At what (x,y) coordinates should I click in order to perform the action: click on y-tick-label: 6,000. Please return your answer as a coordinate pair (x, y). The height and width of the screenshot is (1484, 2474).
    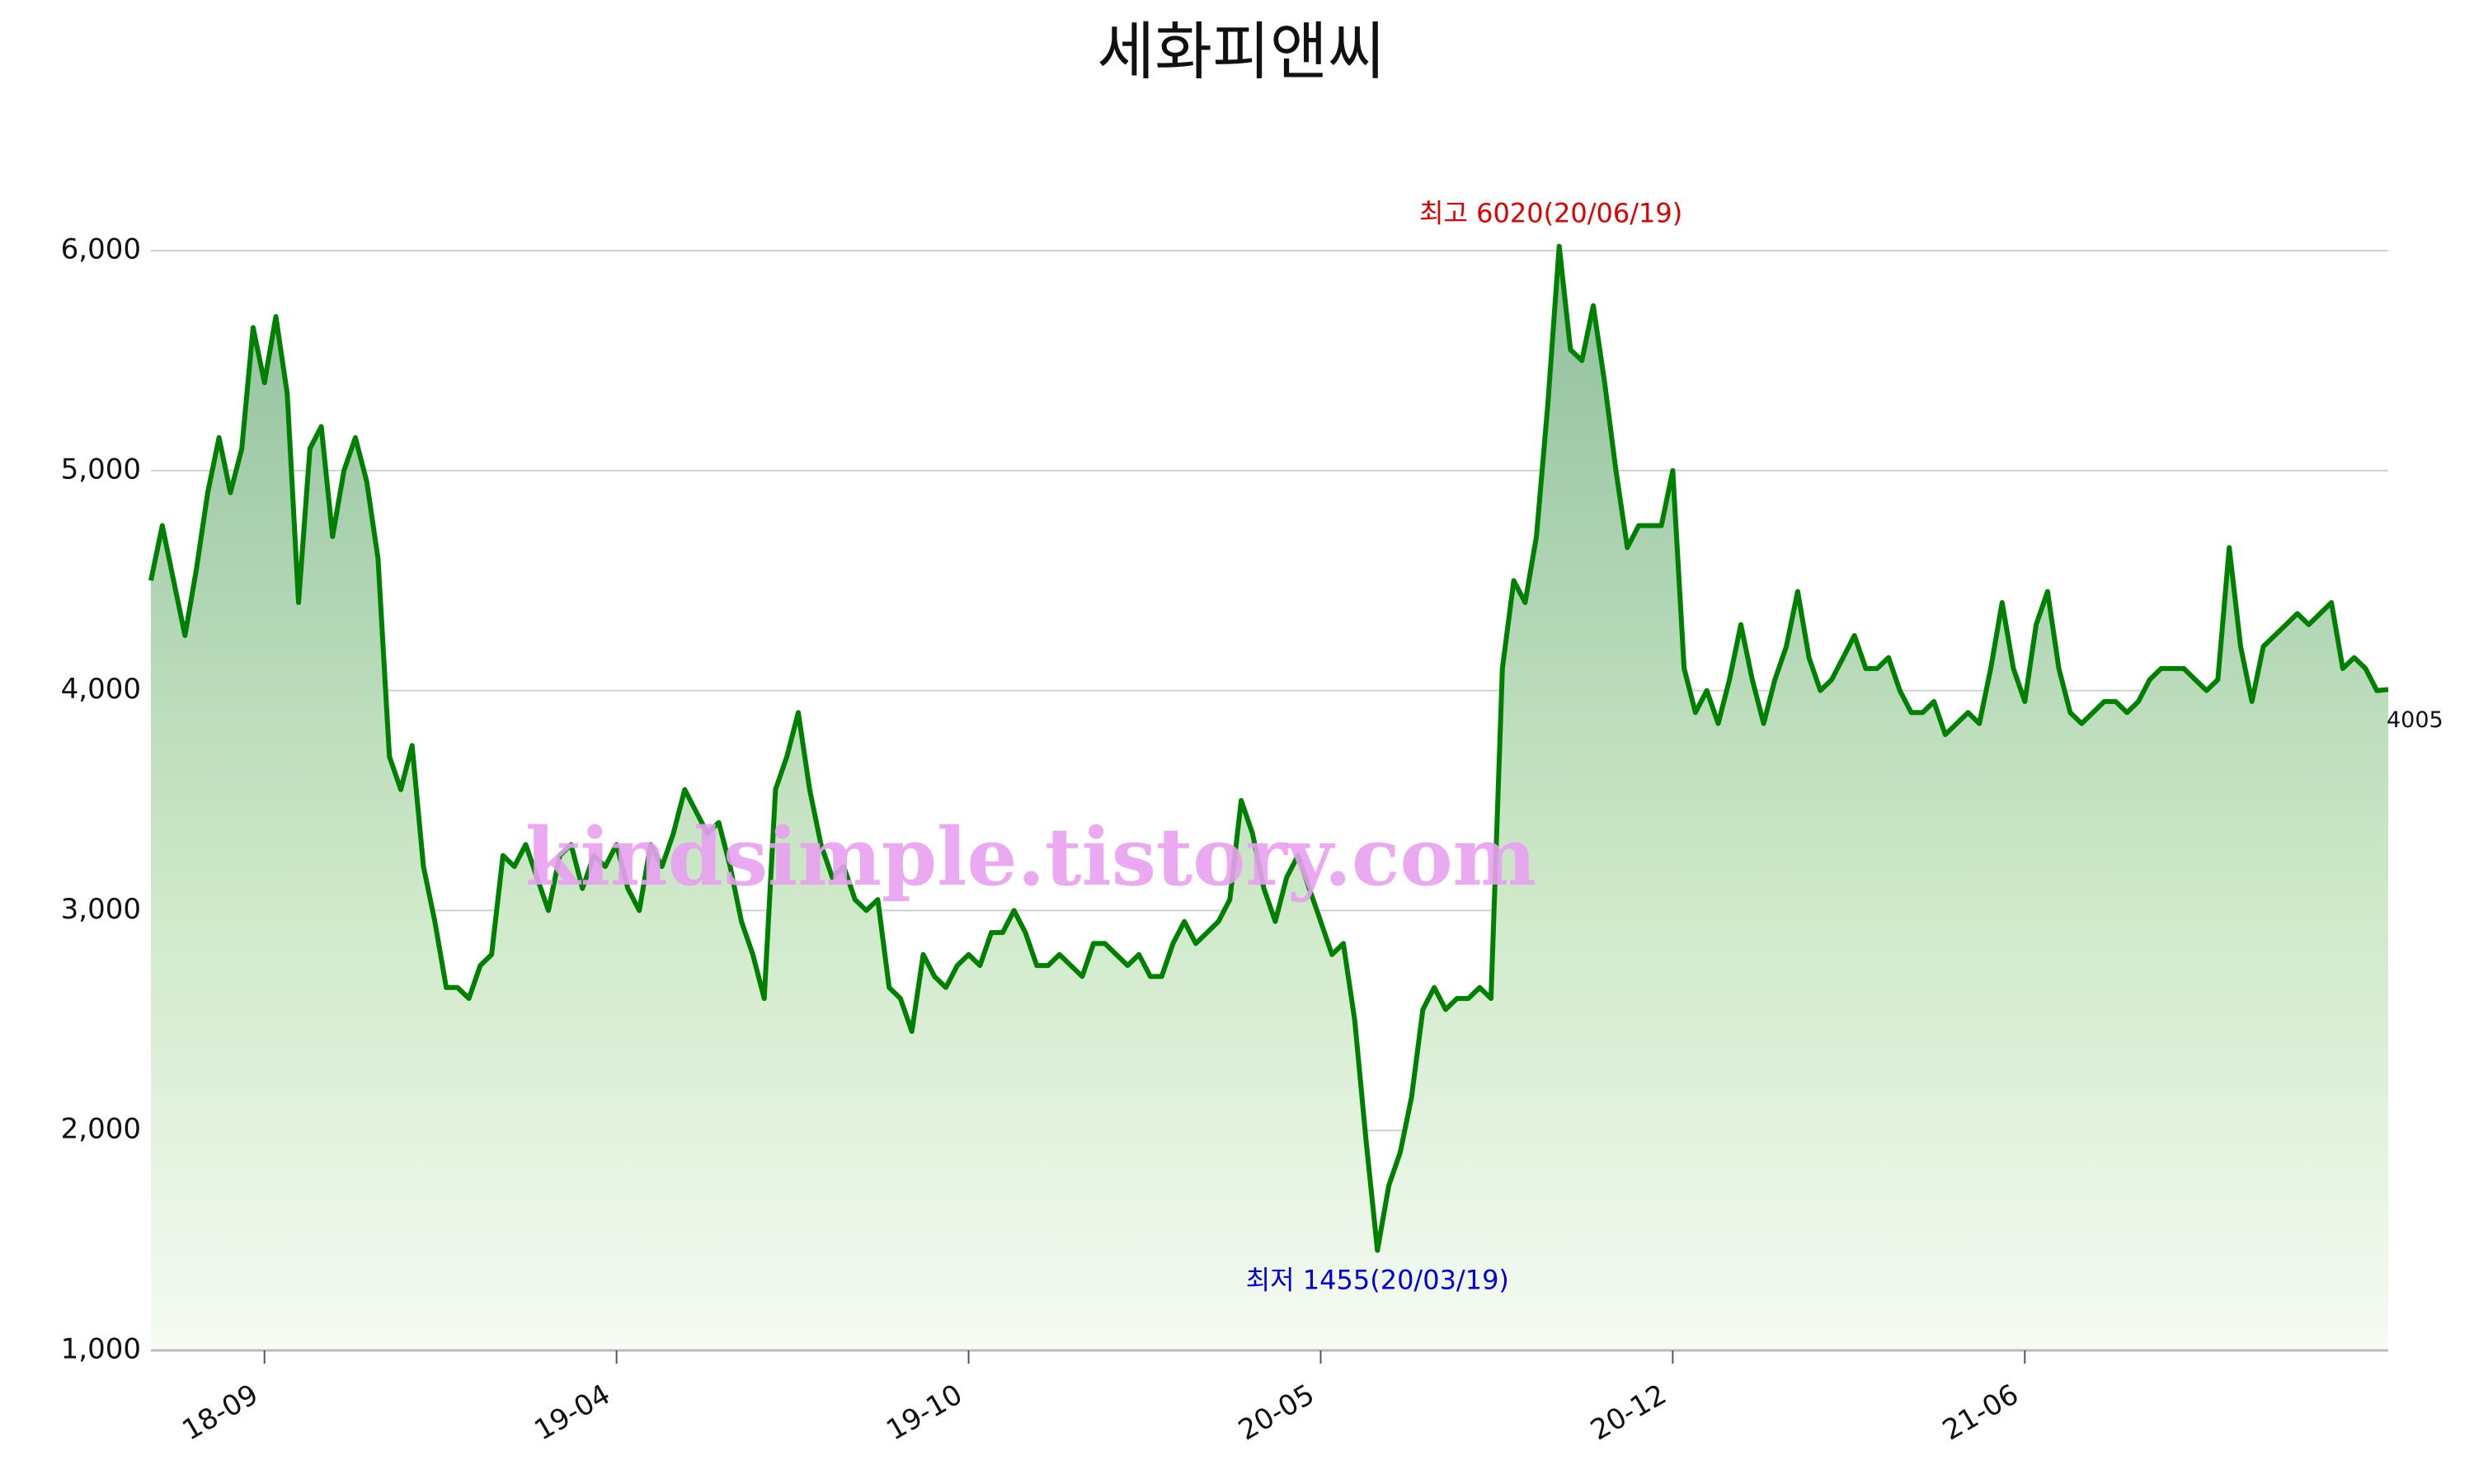
    Looking at the image, I should click on (101, 249).